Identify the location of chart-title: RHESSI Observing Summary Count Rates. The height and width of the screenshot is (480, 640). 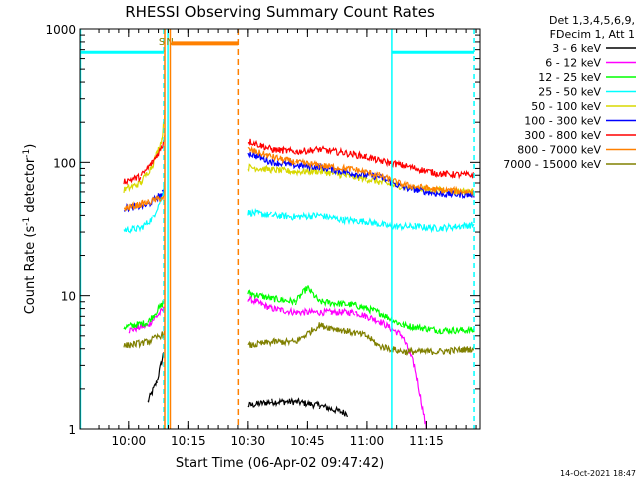
(280, 12).